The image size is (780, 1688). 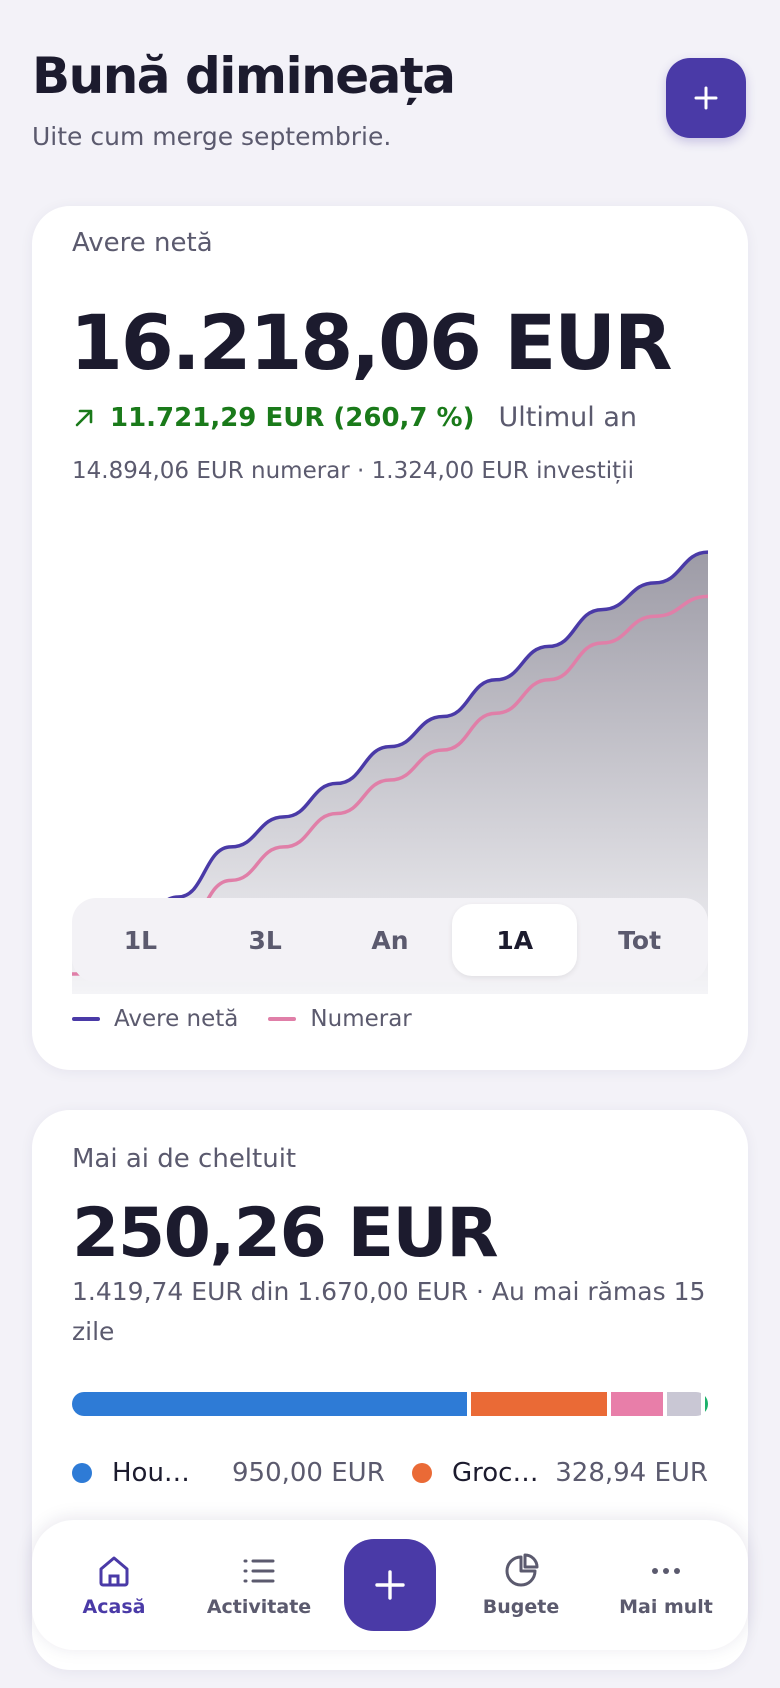 I want to click on net-worth-change: 11.721,29 EUR (260,7 %) Ultimul an, so click(x=354, y=417).